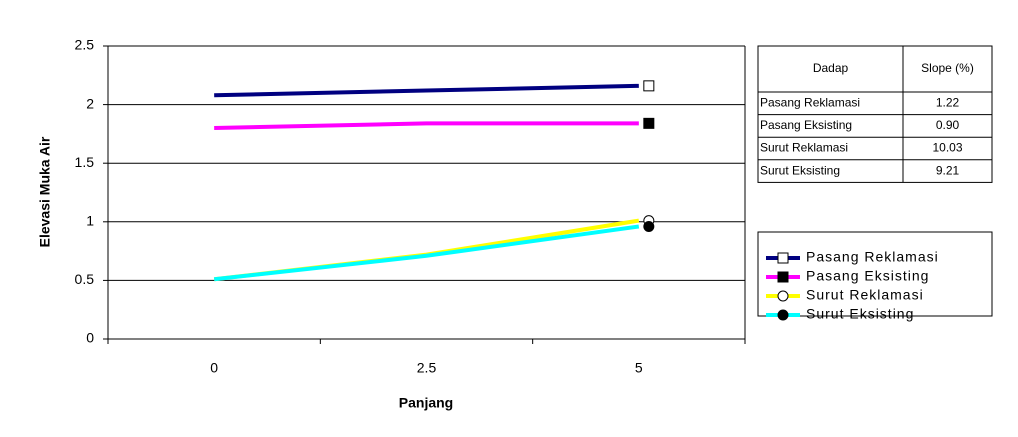 The height and width of the screenshot is (437, 1018). I want to click on y-tick-label: 2.5, so click(85, 45).